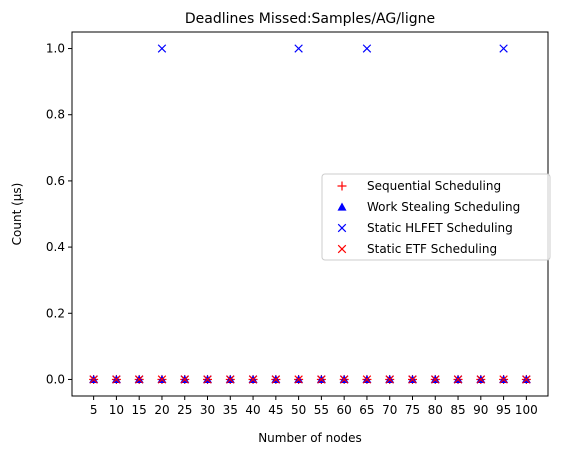 The height and width of the screenshot is (455, 570). Describe the element at coordinates (116, 410) in the screenshot. I see `x-tick-label: 10` at that location.